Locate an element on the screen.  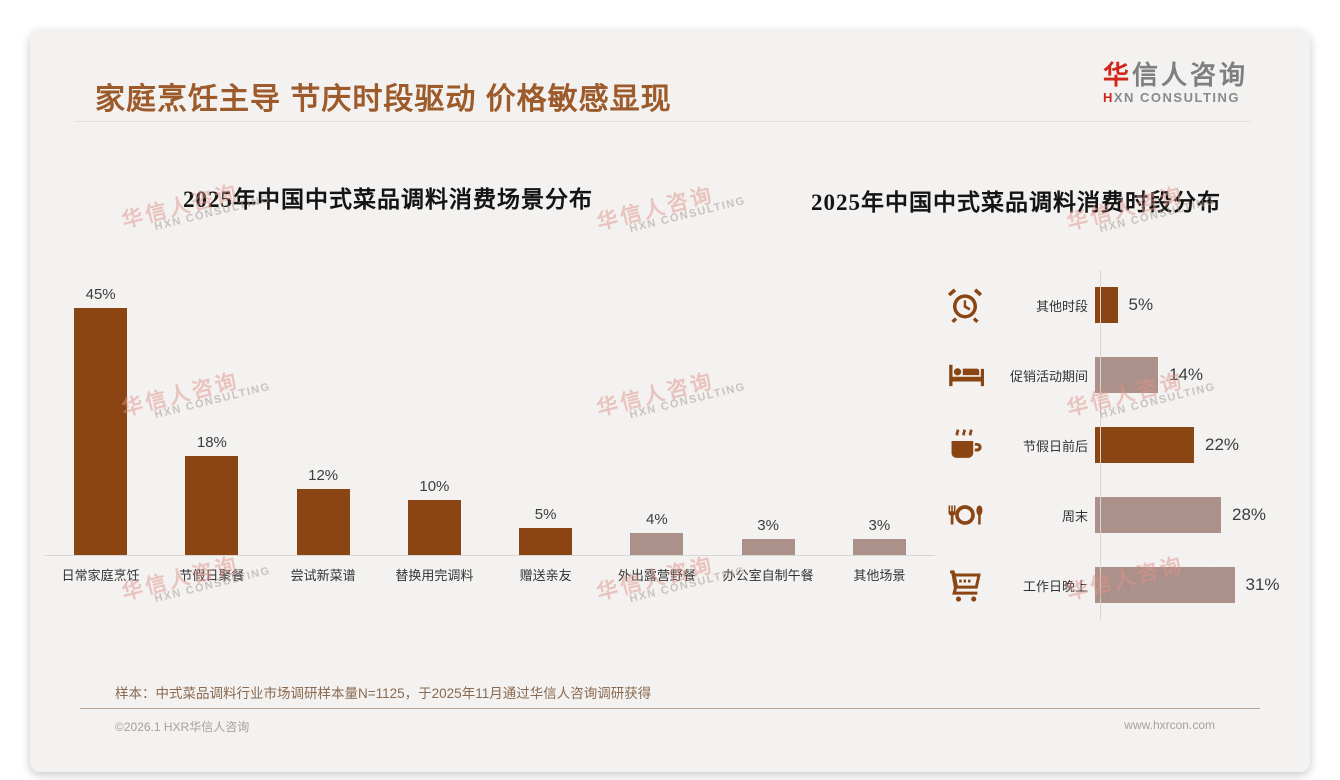
time-chart-axis-line is located at coordinates (1100, 445).